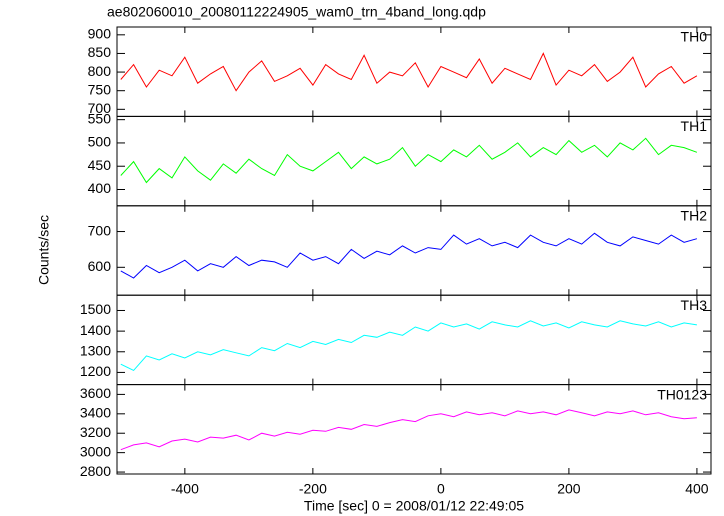 Image resolution: width=724 pixels, height=516 pixels. What do you see at coordinates (95, 413) in the screenshot?
I see `y-tick-label: 3400` at bounding box center [95, 413].